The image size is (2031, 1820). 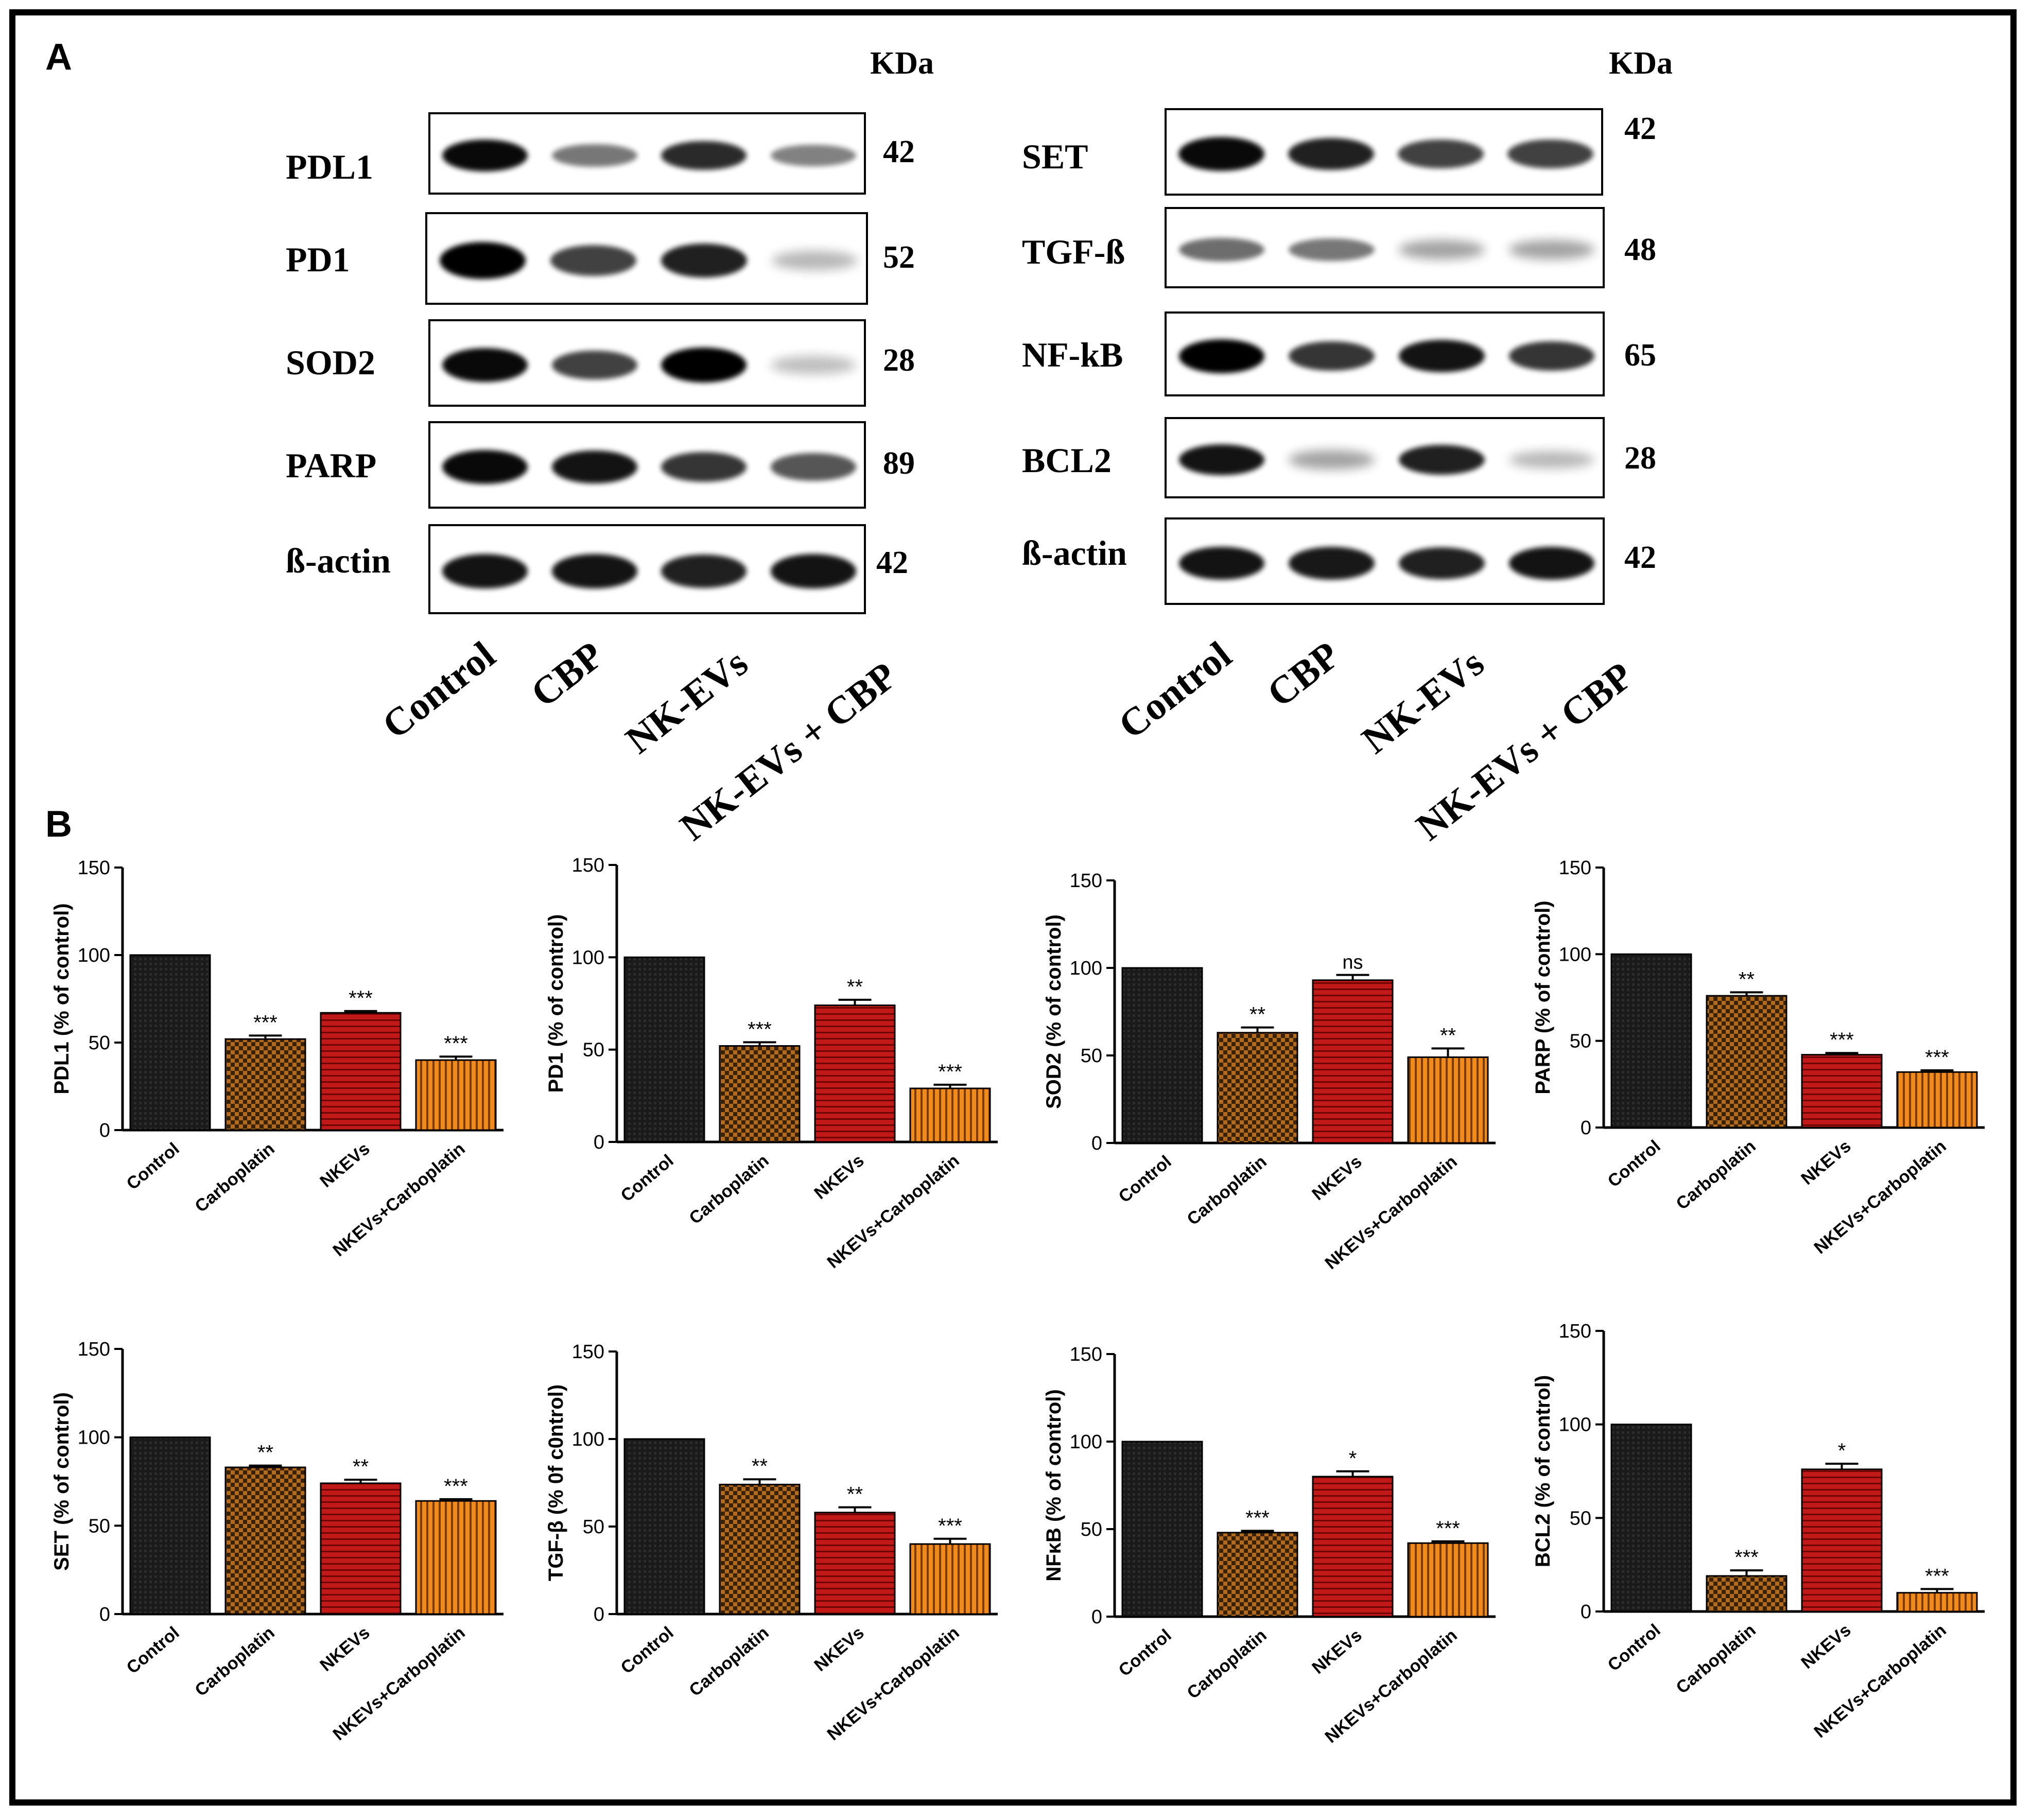 What do you see at coordinates (892, 562) in the screenshot?
I see `left-blot-kda-4: 42` at bounding box center [892, 562].